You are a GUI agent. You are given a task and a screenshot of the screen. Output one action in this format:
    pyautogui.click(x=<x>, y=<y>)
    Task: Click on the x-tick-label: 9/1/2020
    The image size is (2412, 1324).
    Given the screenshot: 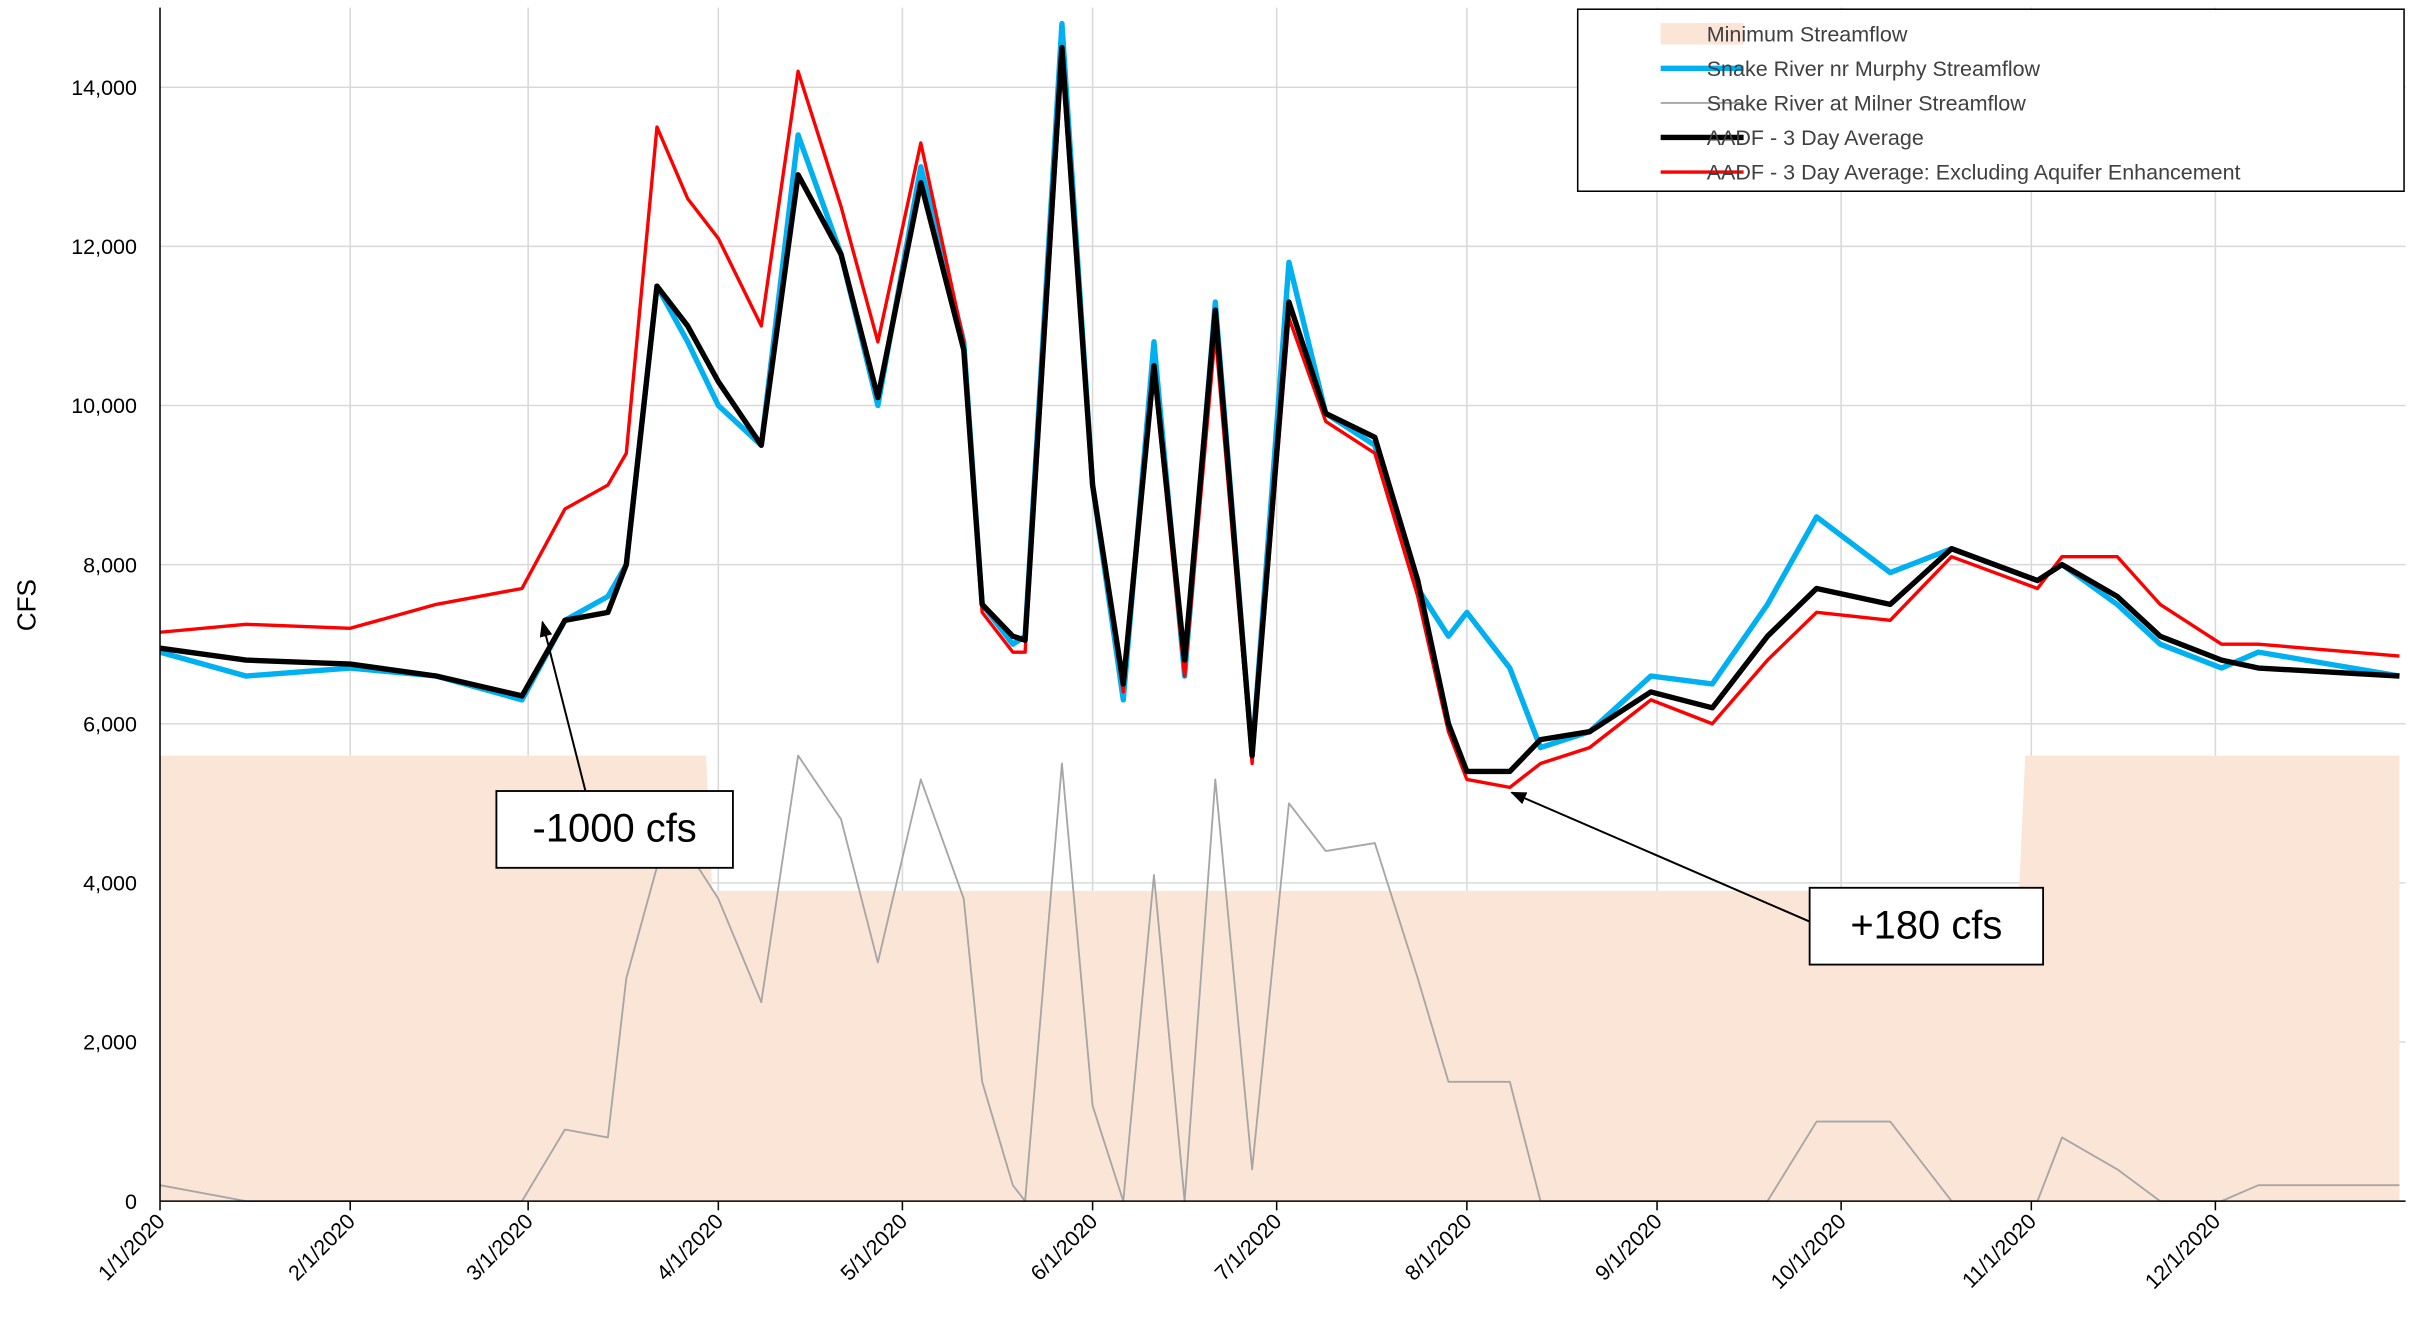 What is the action you would take?
    pyautogui.click(x=1629, y=1247)
    